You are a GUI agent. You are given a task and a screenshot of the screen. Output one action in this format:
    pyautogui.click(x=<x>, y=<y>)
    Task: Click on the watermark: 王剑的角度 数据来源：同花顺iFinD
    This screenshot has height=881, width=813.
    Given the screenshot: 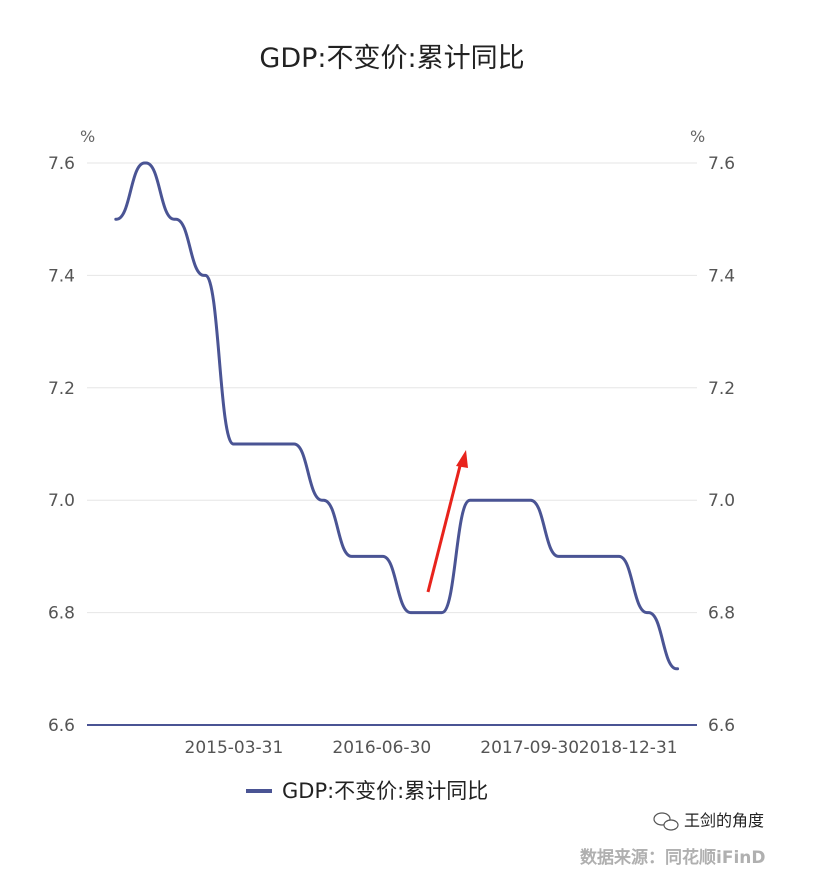 What is the action you would take?
    pyautogui.click(x=672, y=839)
    